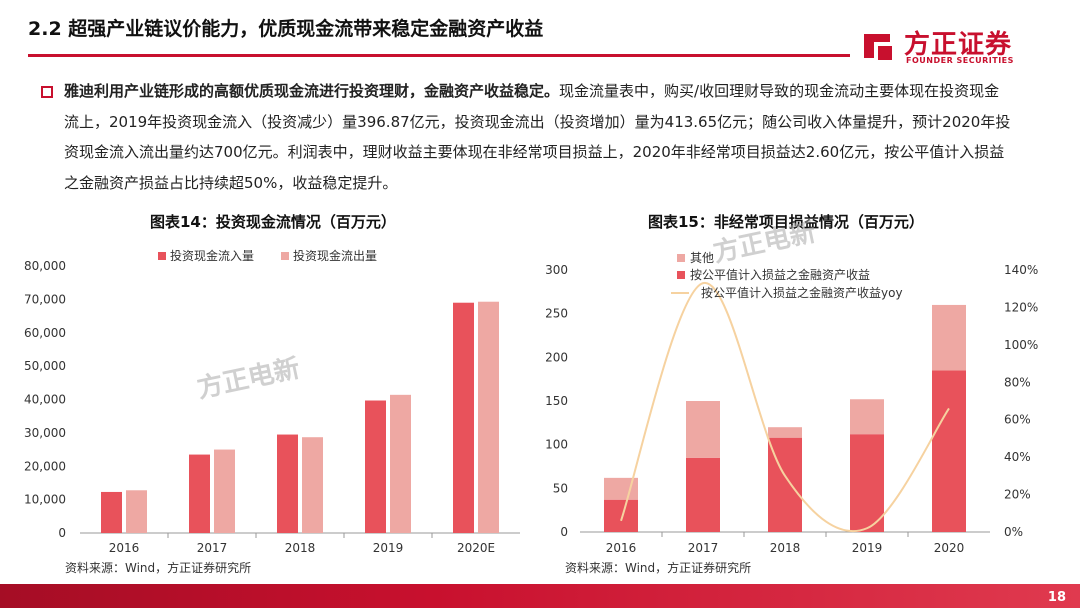 This screenshot has width=1080, height=608. Describe the element at coordinates (45, 366) in the screenshot. I see `y-tick-label: 50,000` at that location.